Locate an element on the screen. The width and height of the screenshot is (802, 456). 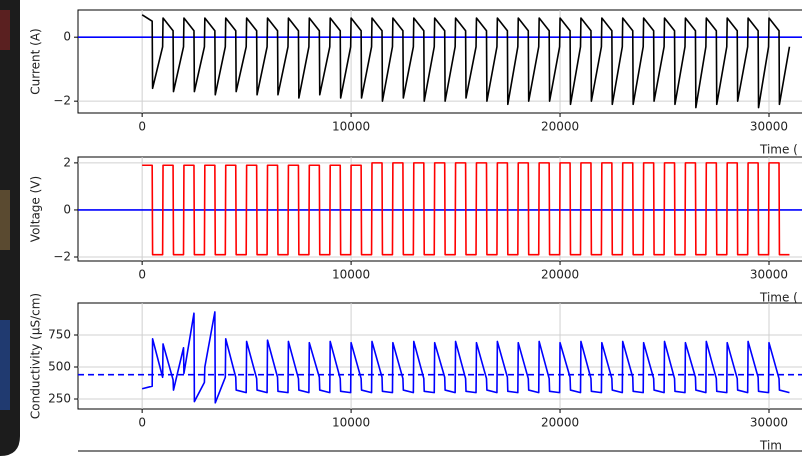
y-axis-label: Conductivity (µS/cm) is located at coordinates (36, 356).